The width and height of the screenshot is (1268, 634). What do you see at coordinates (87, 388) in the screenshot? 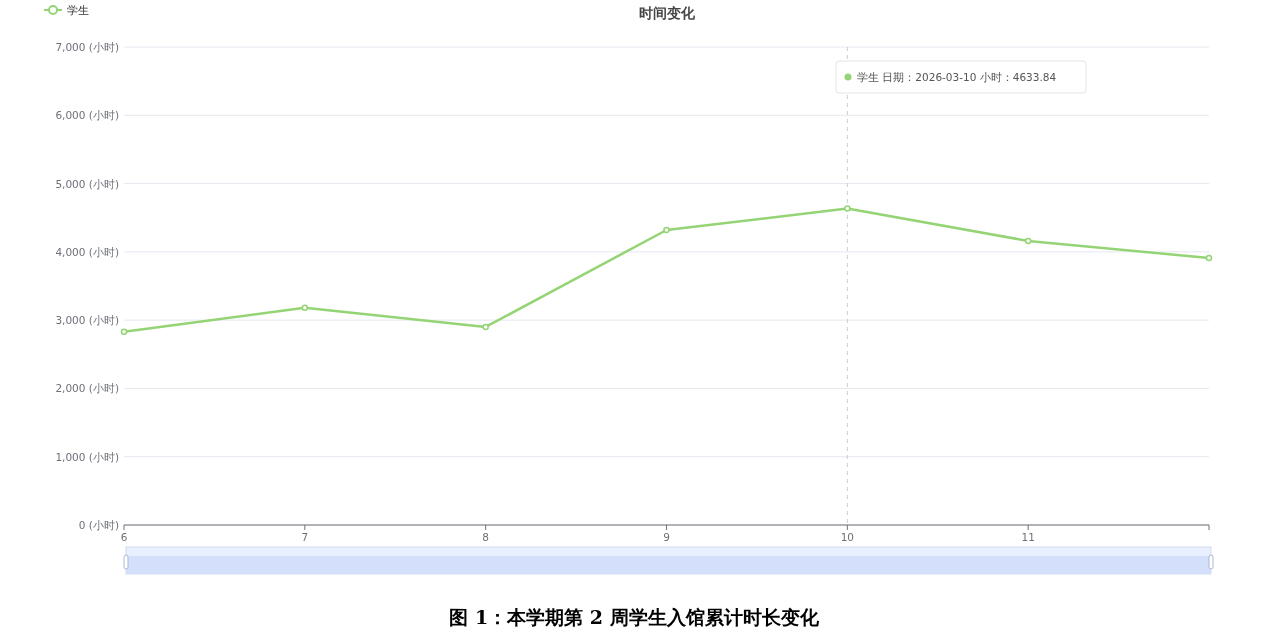
I see `y-tick-label: 2,000 (小时)` at bounding box center [87, 388].